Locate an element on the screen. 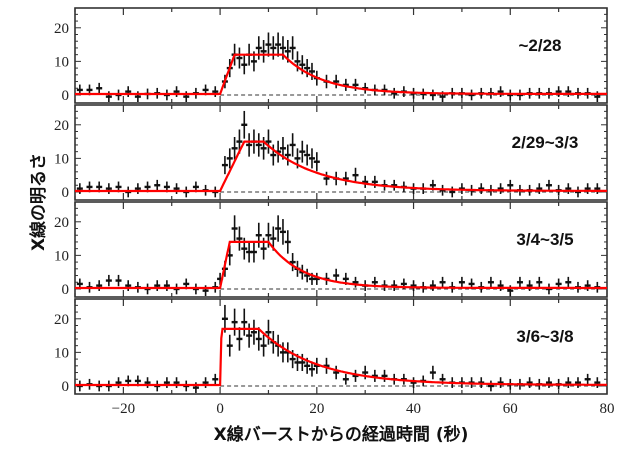 The height and width of the screenshot is (450, 640). x-tick-label: 20 is located at coordinates (316, 409).